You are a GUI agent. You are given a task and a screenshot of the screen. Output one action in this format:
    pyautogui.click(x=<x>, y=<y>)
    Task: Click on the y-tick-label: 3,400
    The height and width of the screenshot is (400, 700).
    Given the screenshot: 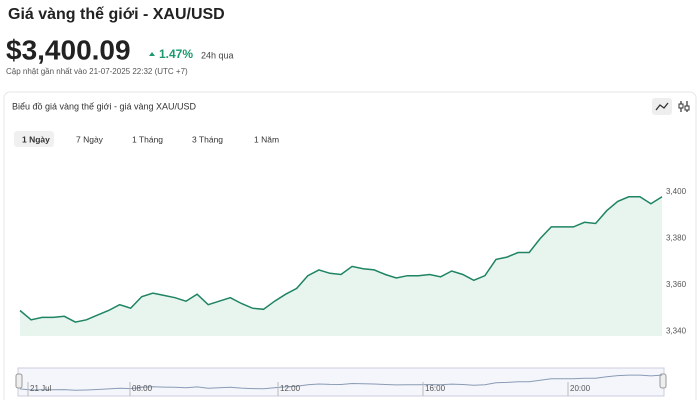 What is the action you would take?
    pyautogui.click(x=676, y=191)
    